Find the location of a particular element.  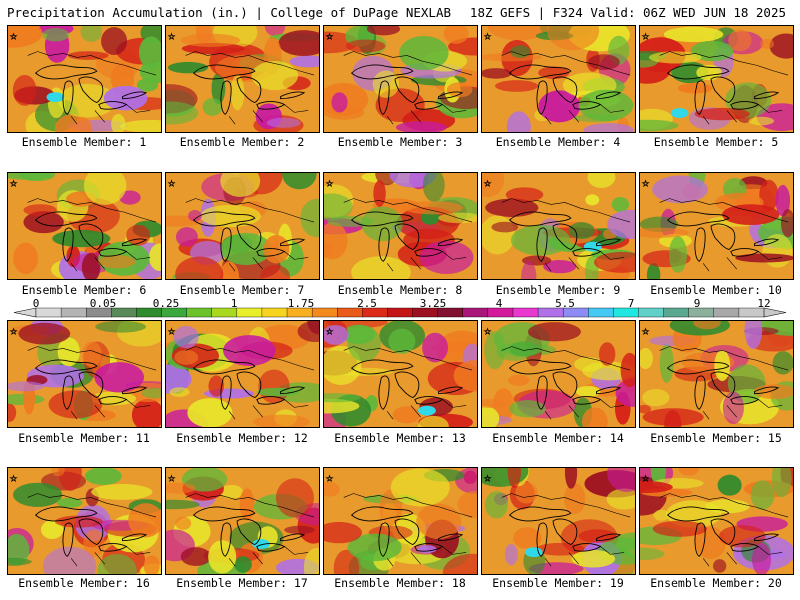

ensemble-member-caption: Ensemble Member: 13 is located at coordinates (400, 438).